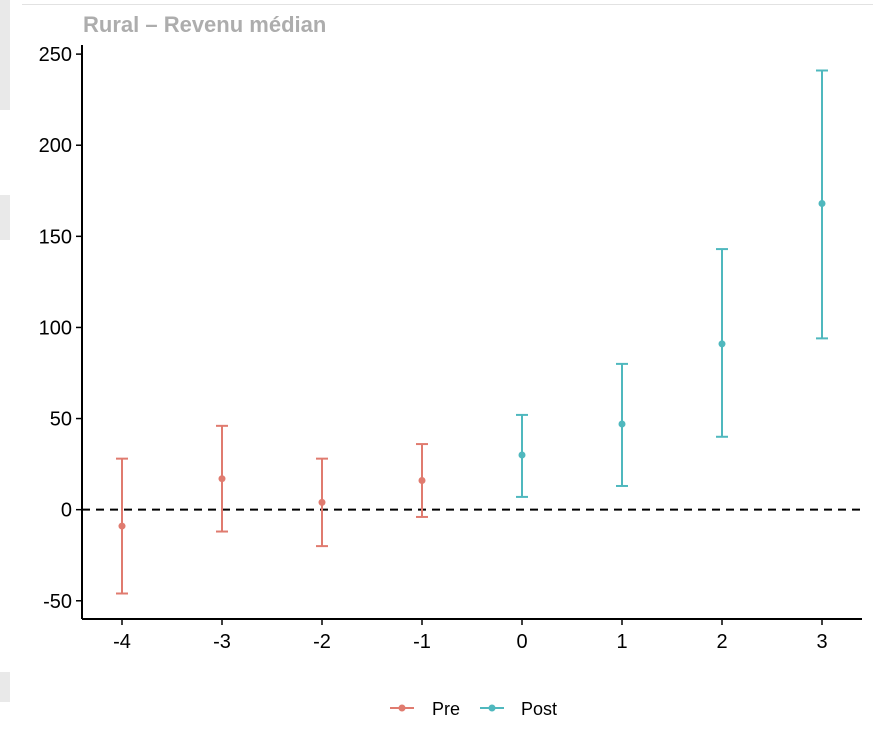 The height and width of the screenshot is (741, 873). I want to click on legend-label: Post, so click(539, 709).